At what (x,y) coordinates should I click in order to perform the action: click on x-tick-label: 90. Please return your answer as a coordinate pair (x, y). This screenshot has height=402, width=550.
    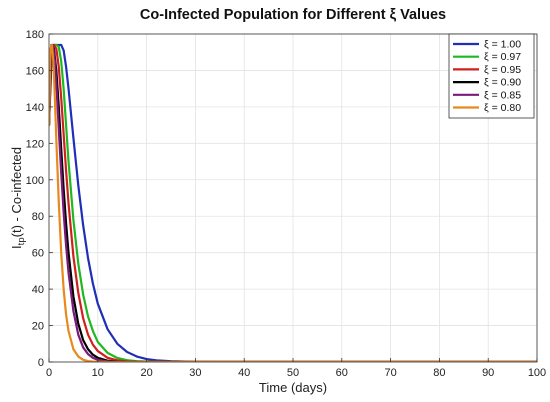
    Looking at the image, I should click on (488, 373).